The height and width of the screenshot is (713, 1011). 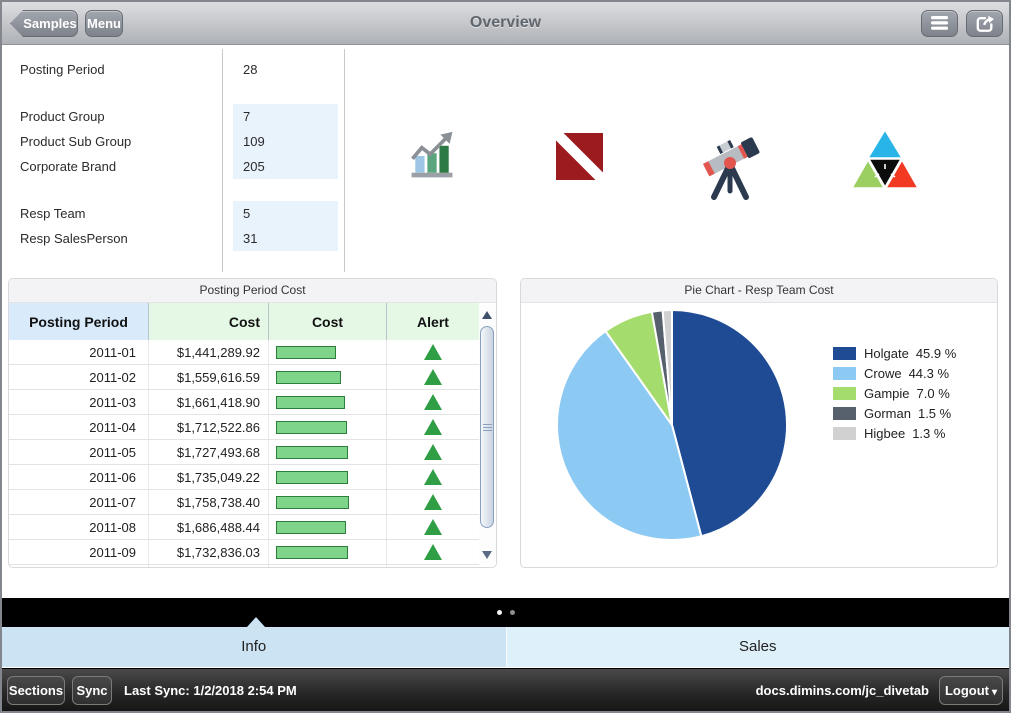 What do you see at coordinates (175, 213) in the screenshot?
I see `stats-row: Resp Team 5` at bounding box center [175, 213].